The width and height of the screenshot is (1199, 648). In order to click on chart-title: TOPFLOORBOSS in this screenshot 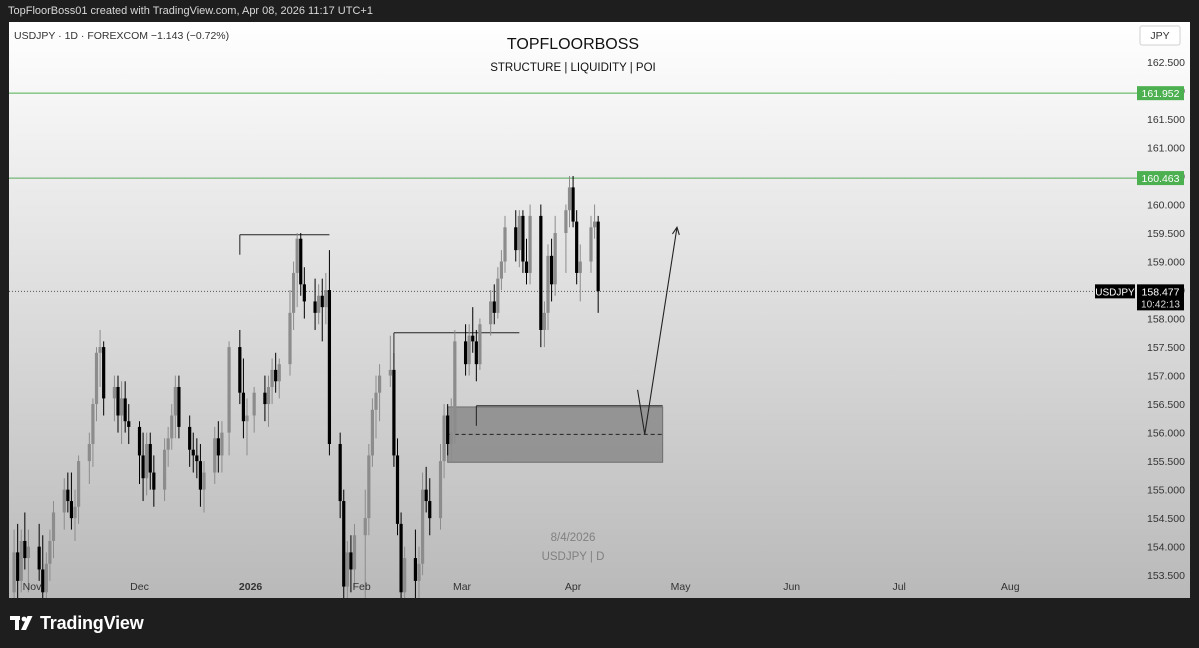, I will do `click(573, 44)`.